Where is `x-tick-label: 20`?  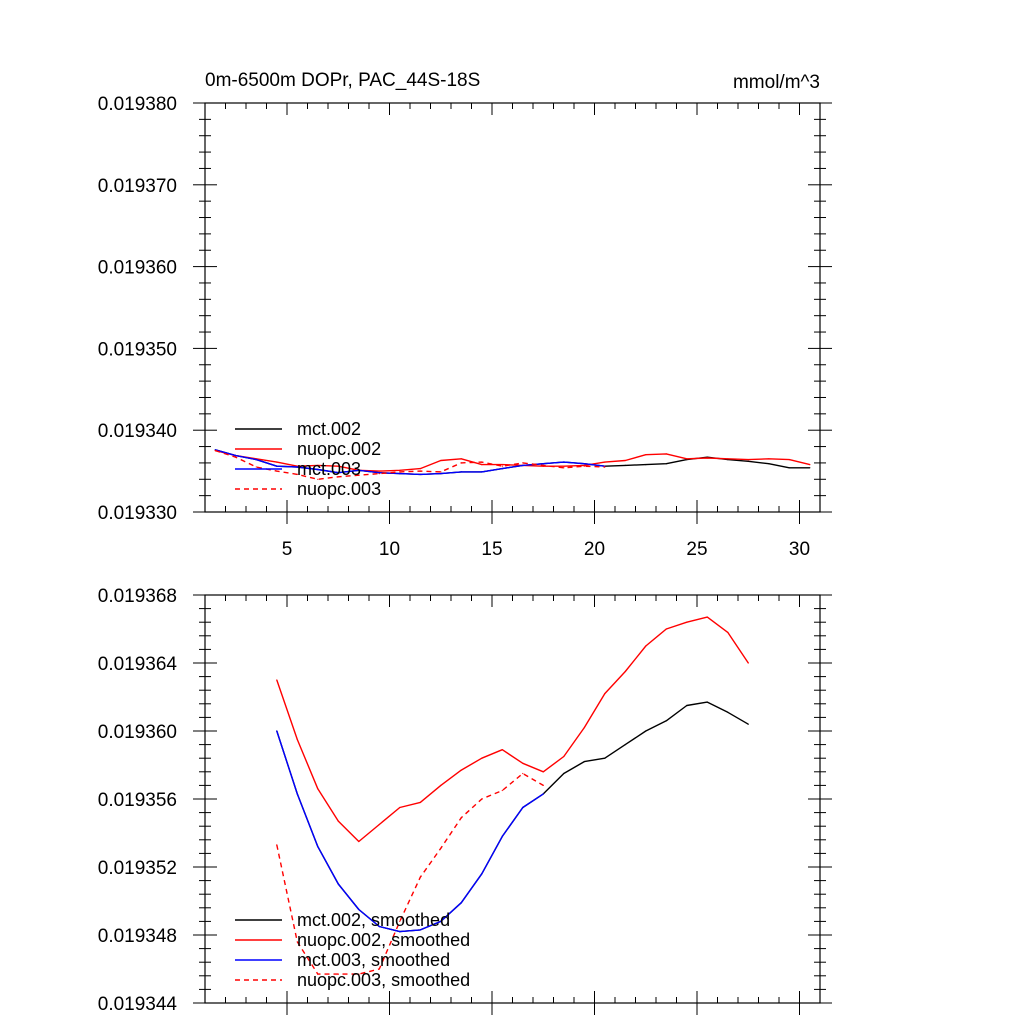 x-tick-label: 20 is located at coordinates (594, 549).